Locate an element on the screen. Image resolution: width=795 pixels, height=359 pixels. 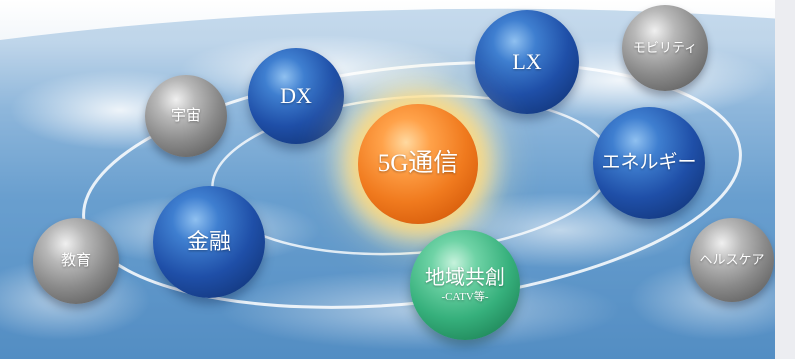
finance-label: 金融 is located at coordinates (208, 241).